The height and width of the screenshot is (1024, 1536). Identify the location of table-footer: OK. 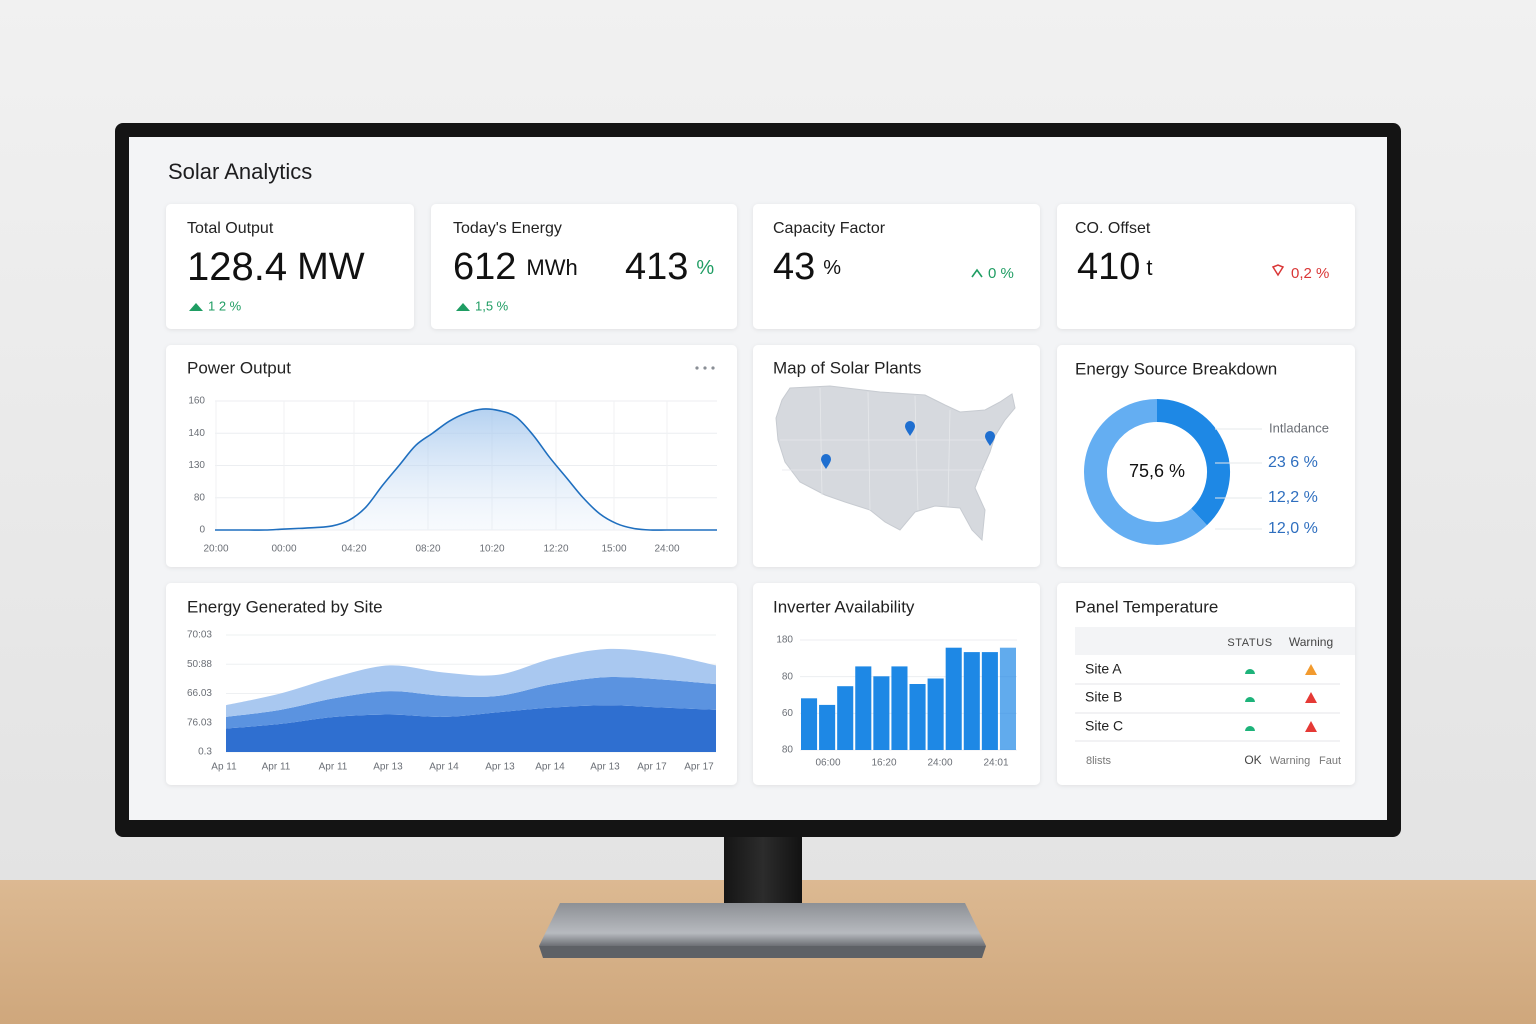
(1252, 760).